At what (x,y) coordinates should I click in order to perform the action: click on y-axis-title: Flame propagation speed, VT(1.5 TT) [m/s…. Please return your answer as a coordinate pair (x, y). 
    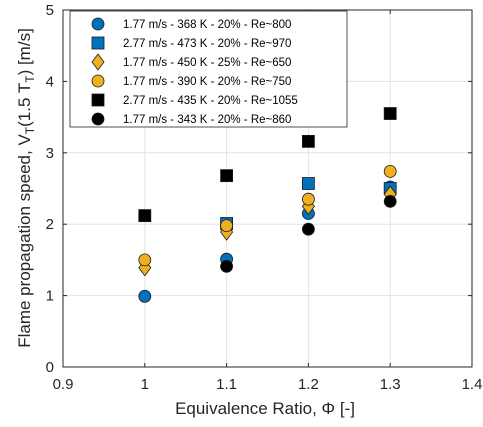
    Looking at the image, I should click on (26, 188).